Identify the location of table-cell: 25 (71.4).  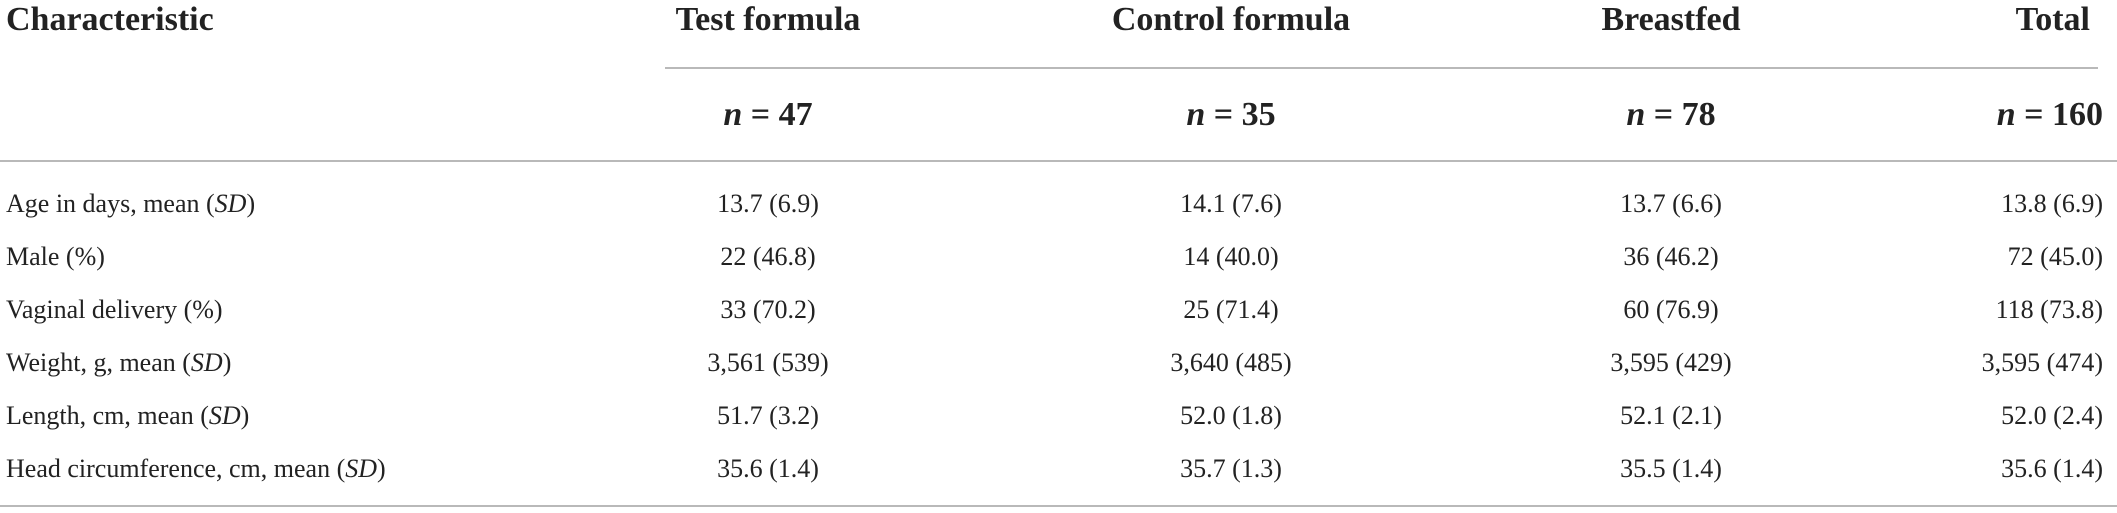
(1231, 309).